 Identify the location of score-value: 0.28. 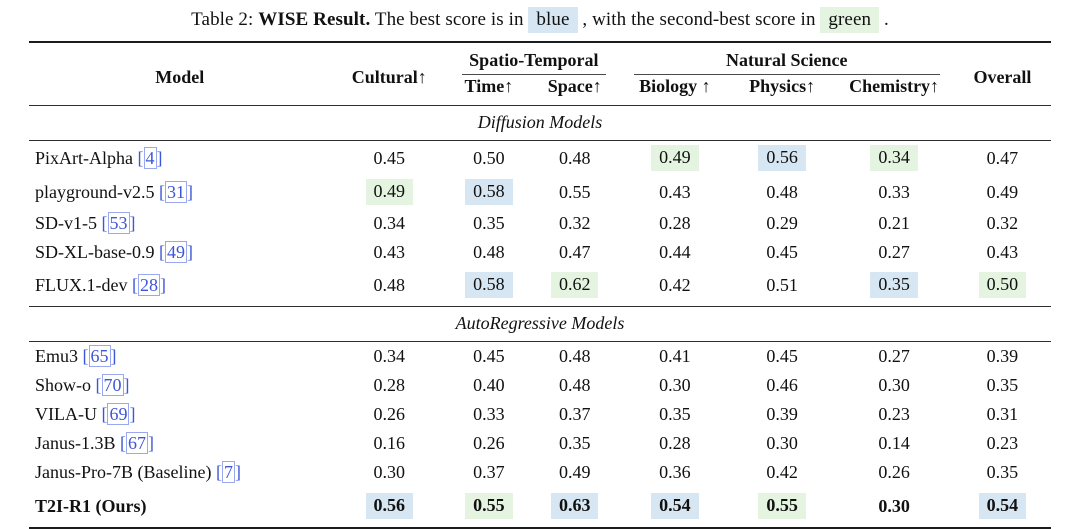
(675, 223).